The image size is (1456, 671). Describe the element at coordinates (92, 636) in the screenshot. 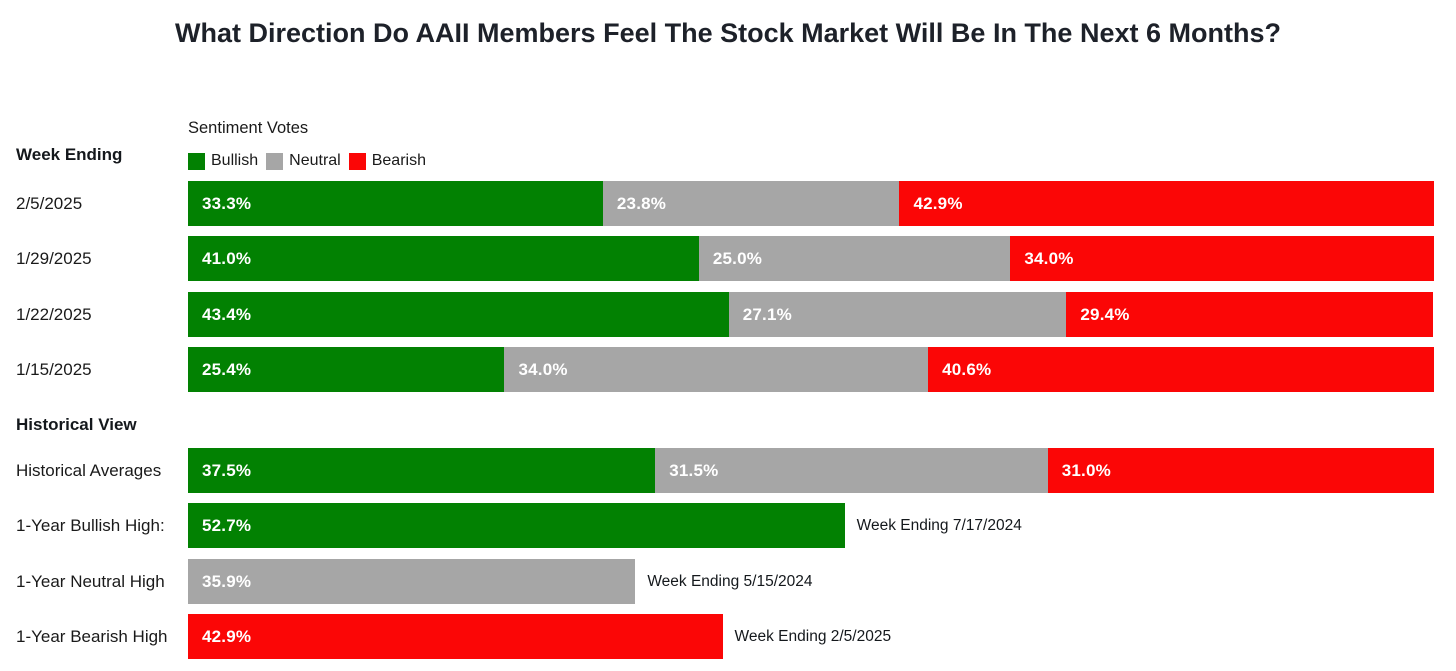

I see `one-year-bearish-high-label: 1-Year Bearish High` at that location.